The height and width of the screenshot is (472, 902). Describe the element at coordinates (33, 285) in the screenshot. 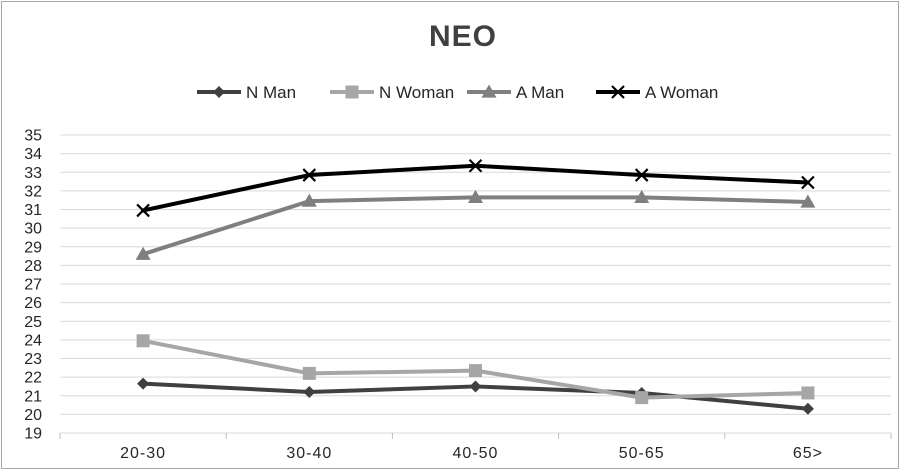

I see `y-tick-label: 27` at that location.